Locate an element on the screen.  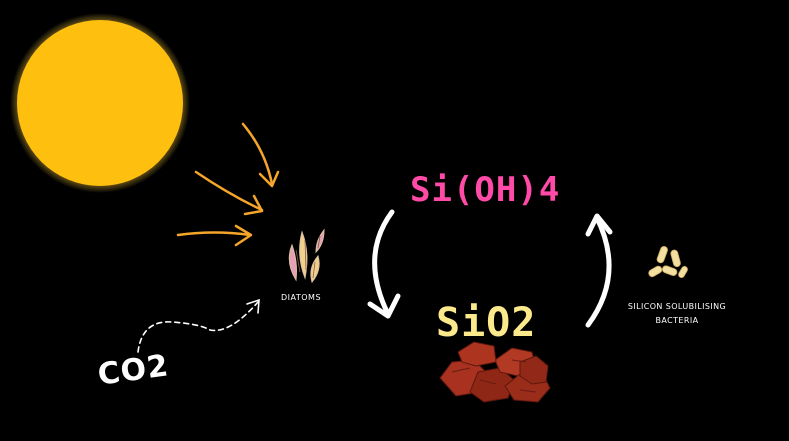
sunlight-arrow-2-head is located at coordinates (253, 205).